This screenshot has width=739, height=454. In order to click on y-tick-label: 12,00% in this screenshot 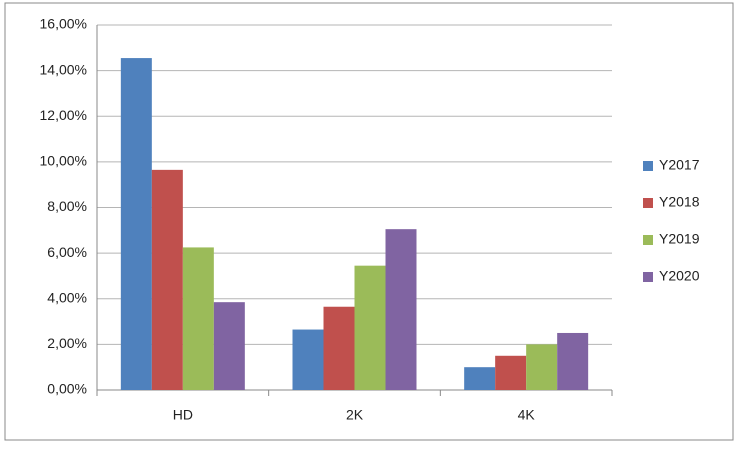, I will do `click(63, 115)`.